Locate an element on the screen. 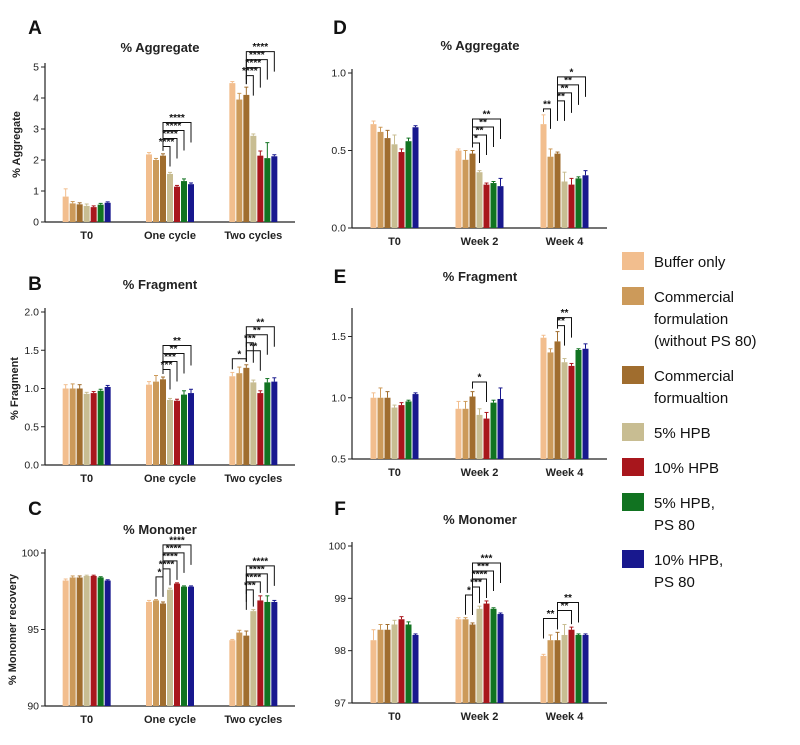 This screenshot has height=745, width=800. y-tick-label: 1.5 is located at coordinates (31, 351).